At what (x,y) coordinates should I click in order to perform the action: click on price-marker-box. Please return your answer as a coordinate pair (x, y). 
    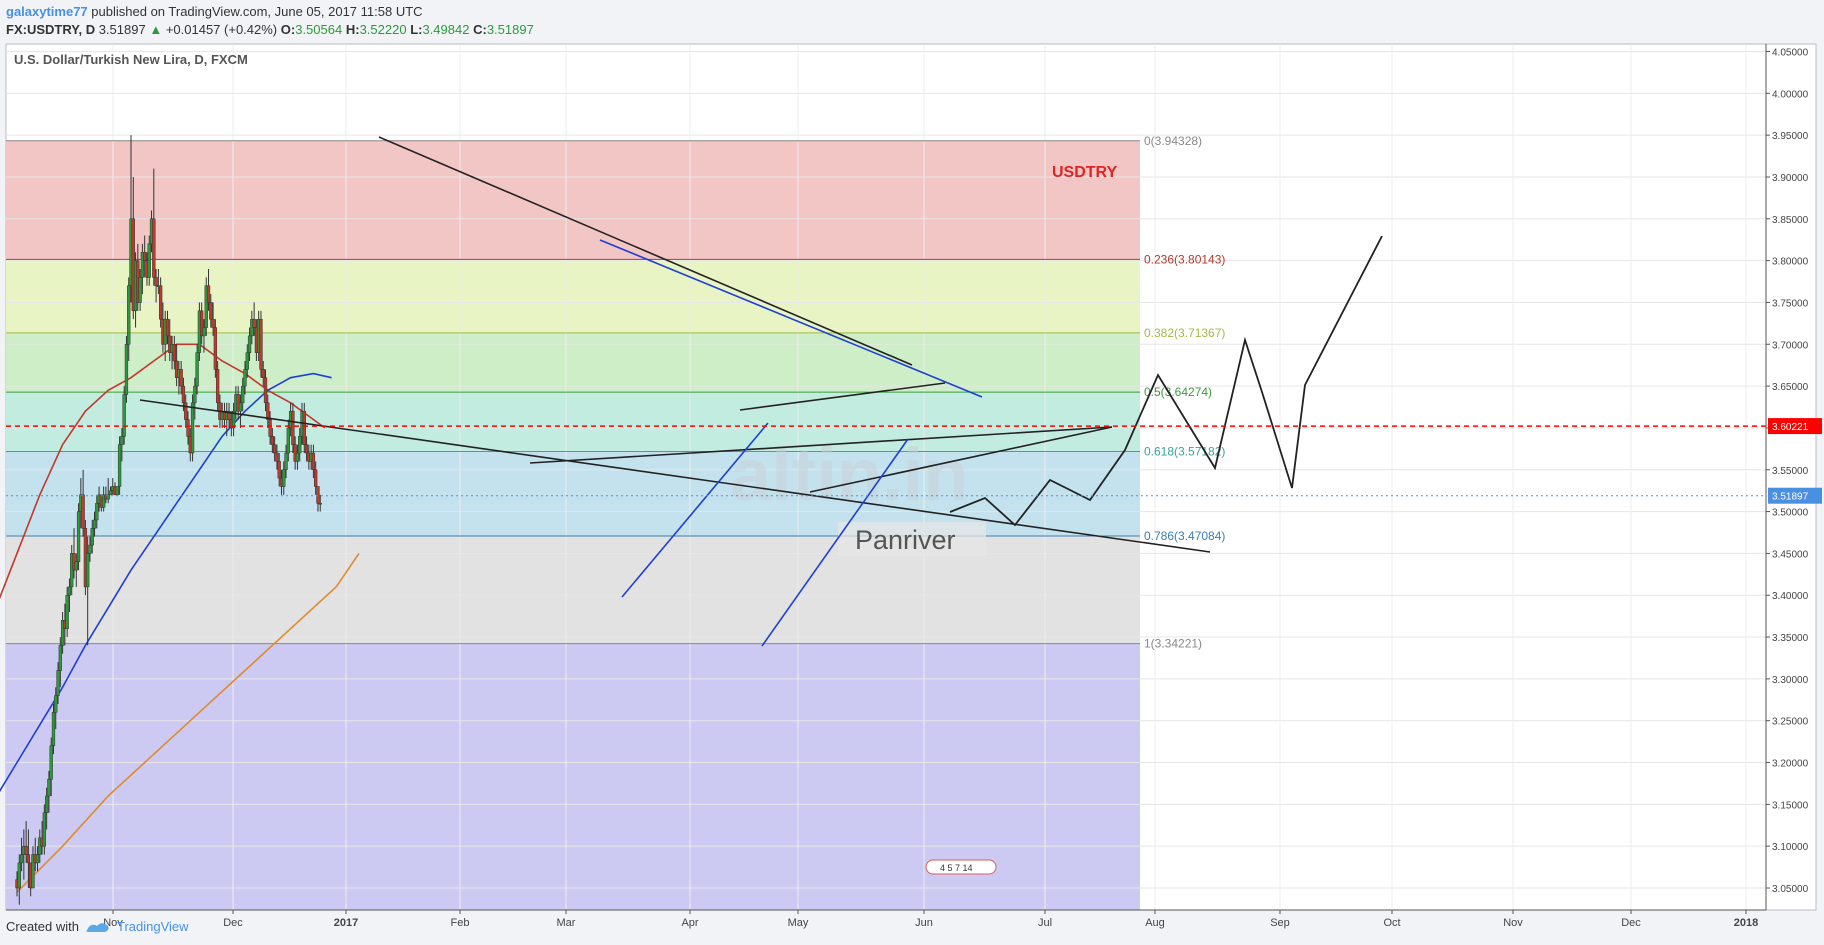
    Looking at the image, I should click on (1795, 426).